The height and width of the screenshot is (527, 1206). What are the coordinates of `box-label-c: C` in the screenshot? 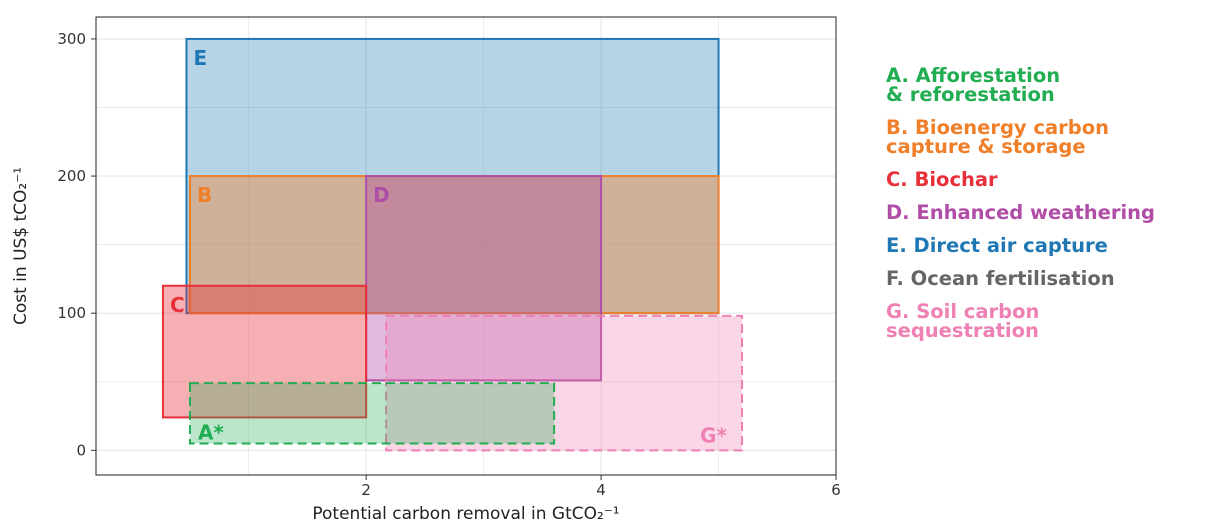 It's located at (177, 305).